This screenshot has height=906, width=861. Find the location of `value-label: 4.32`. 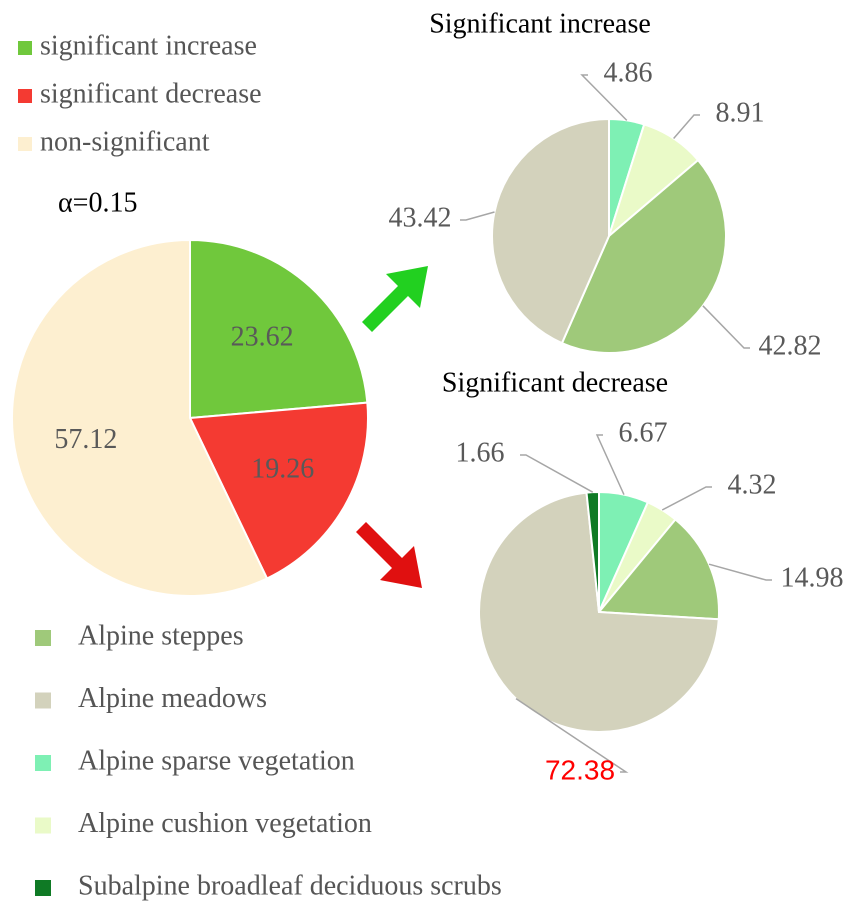

value-label: 4.32 is located at coordinates (752, 484).